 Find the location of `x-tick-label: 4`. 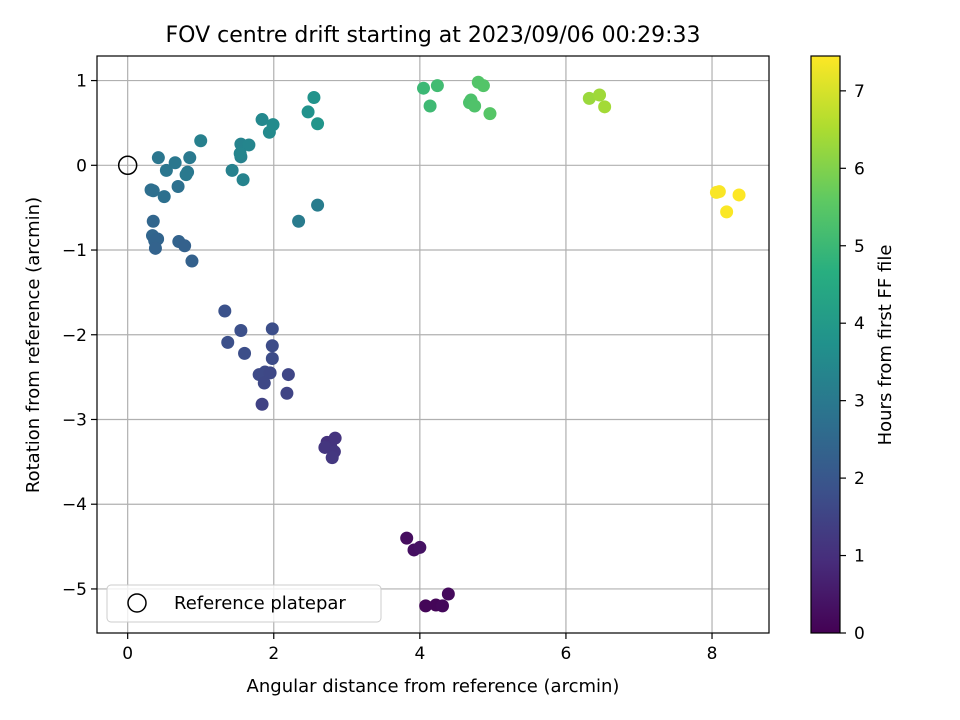

x-tick-label: 4 is located at coordinates (419, 654).